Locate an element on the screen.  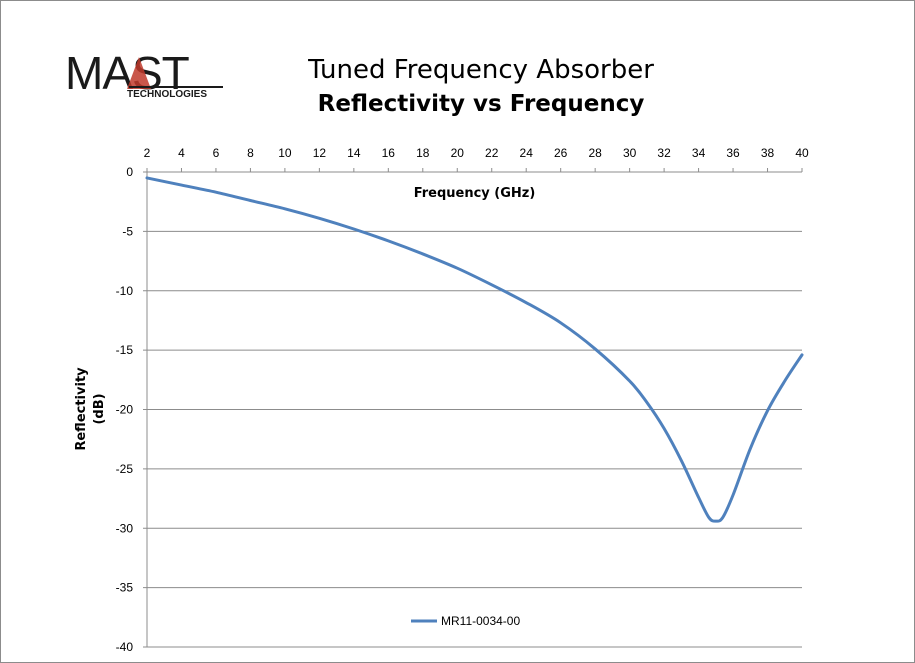
logo-main-text: MAST is located at coordinates (127, 73).